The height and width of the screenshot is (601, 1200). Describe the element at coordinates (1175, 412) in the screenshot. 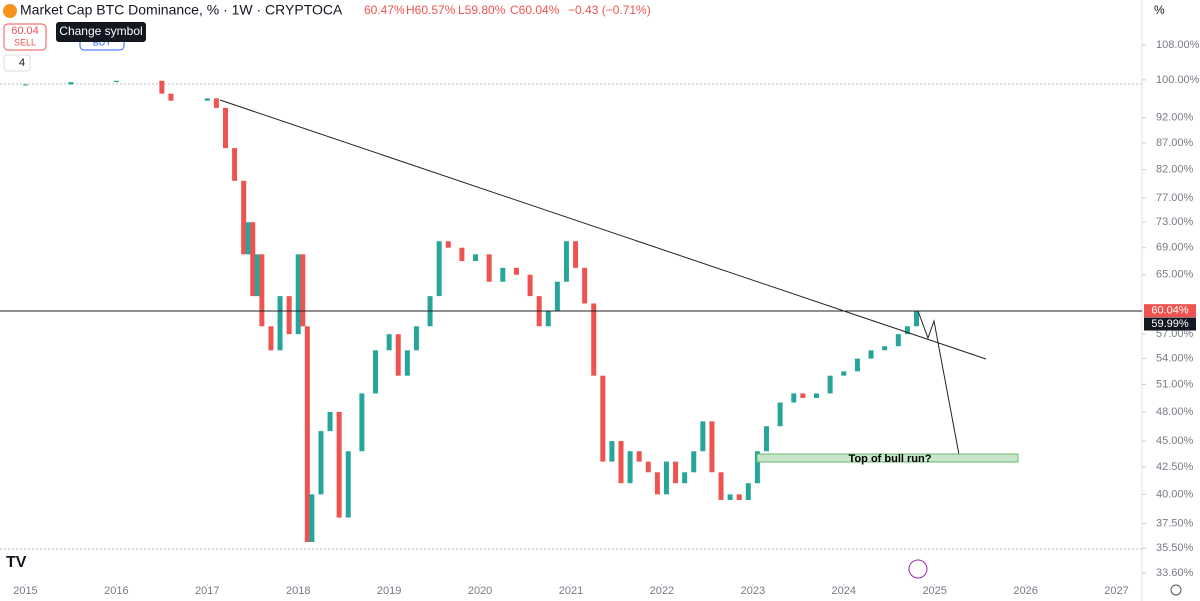

I see `y-tick-label: 48.00%` at that location.